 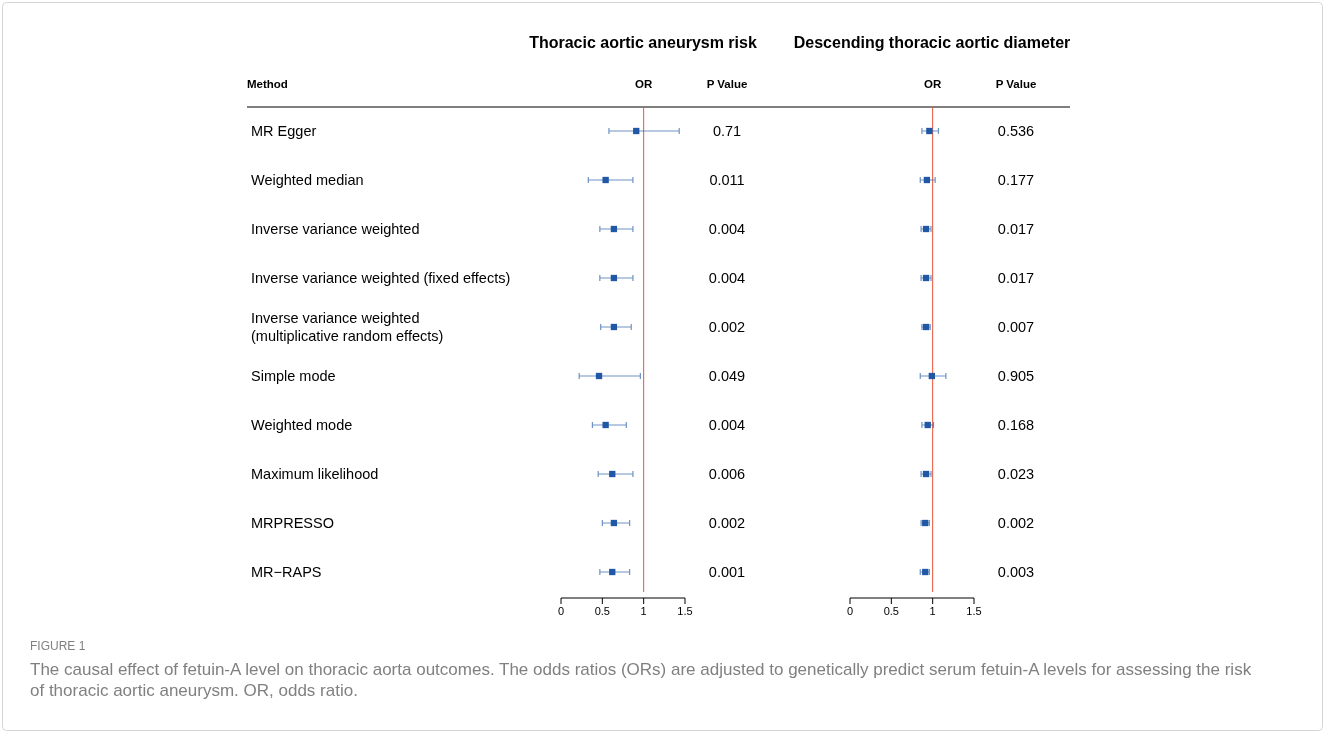 I want to click on y-tick-label: Inverse variance weighted (multiplicative random effects), so click(x=347, y=327).